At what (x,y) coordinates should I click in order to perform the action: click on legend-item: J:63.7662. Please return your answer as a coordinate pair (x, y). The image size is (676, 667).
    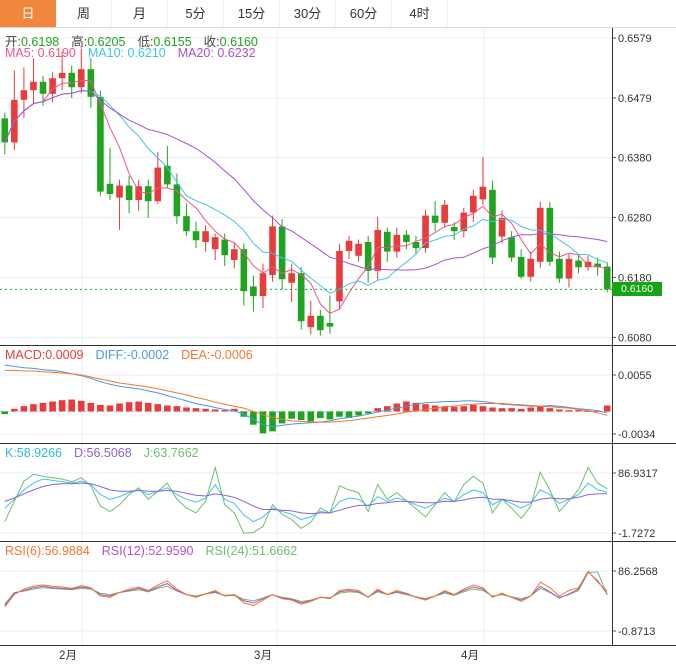
    Looking at the image, I should click on (171, 453).